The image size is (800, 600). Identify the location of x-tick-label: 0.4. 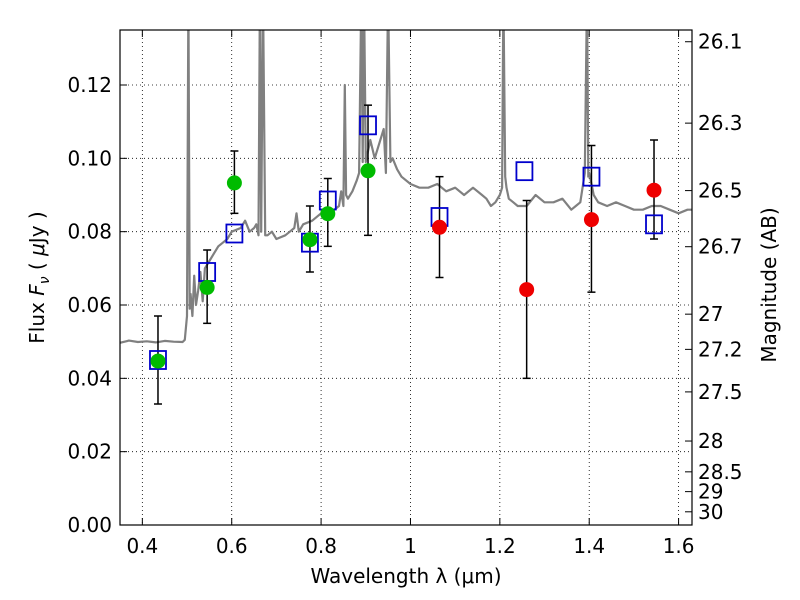
(142, 546).